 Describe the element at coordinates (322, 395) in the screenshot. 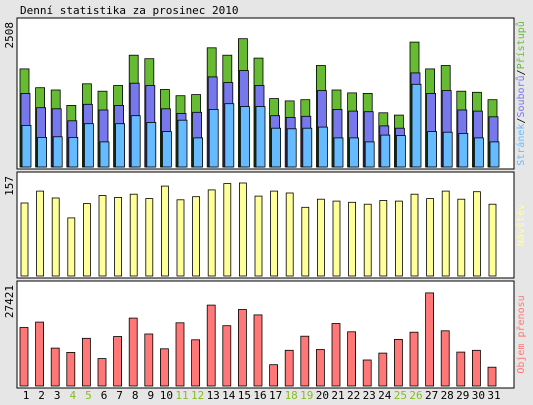

I see `x-tick-label: 20` at that location.